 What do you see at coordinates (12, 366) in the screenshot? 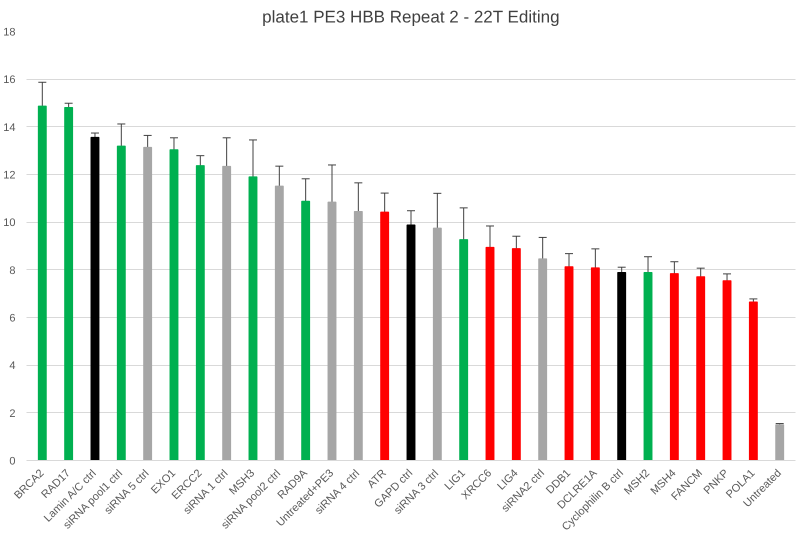
I see `y-tick-label: 4` at bounding box center [12, 366].